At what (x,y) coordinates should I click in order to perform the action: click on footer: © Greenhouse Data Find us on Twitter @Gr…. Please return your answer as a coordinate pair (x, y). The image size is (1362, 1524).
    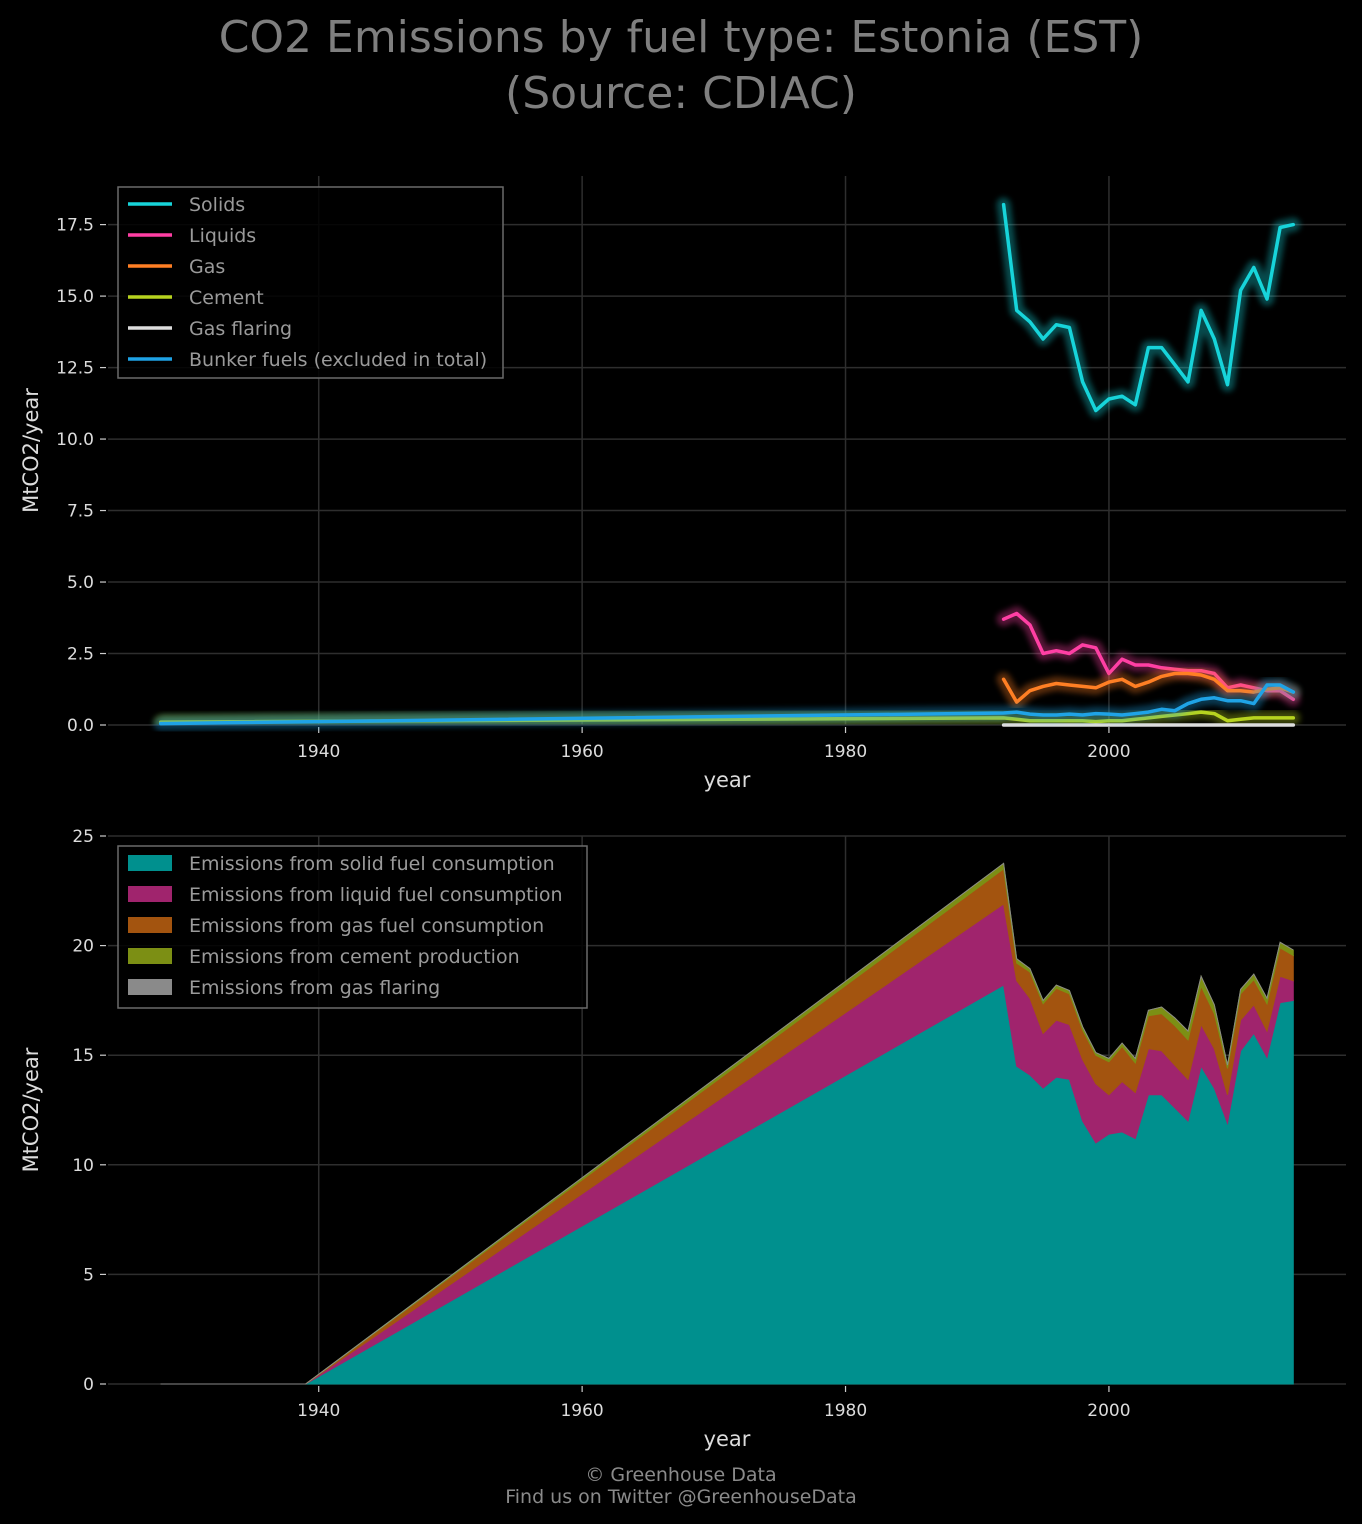
    Looking at the image, I should click on (681, 1486).